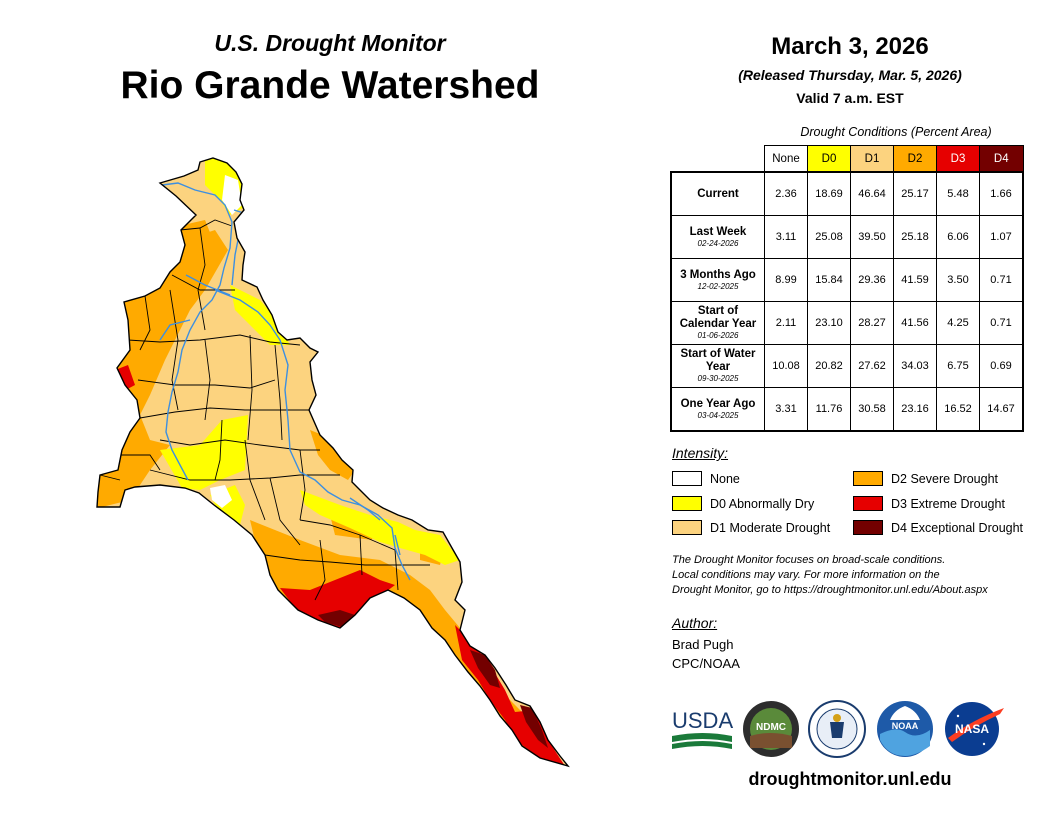 Image resolution: width=1056 pixels, height=816 pixels. I want to click on row-date: 09-30-2025, so click(718, 378).